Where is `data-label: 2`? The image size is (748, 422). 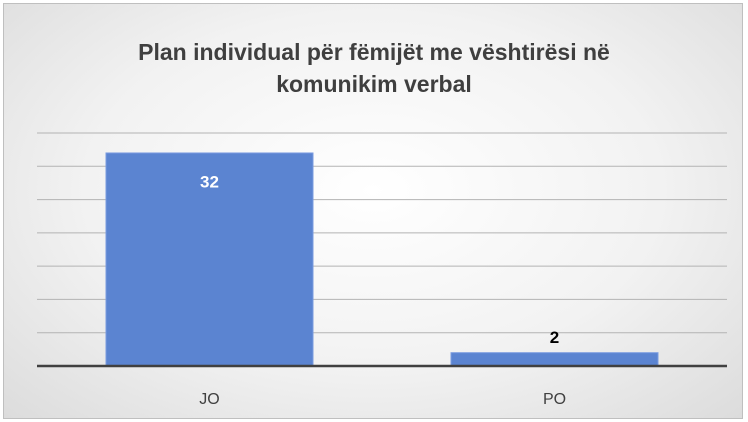
data-label: 2 is located at coordinates (554, 337).